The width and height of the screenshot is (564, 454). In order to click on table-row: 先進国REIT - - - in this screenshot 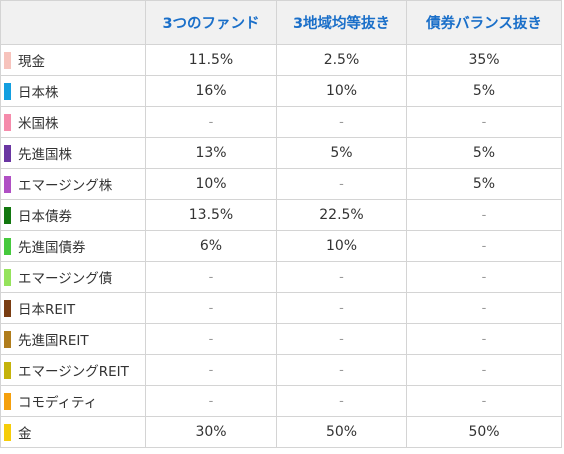, I will do `click(281, 339)`.